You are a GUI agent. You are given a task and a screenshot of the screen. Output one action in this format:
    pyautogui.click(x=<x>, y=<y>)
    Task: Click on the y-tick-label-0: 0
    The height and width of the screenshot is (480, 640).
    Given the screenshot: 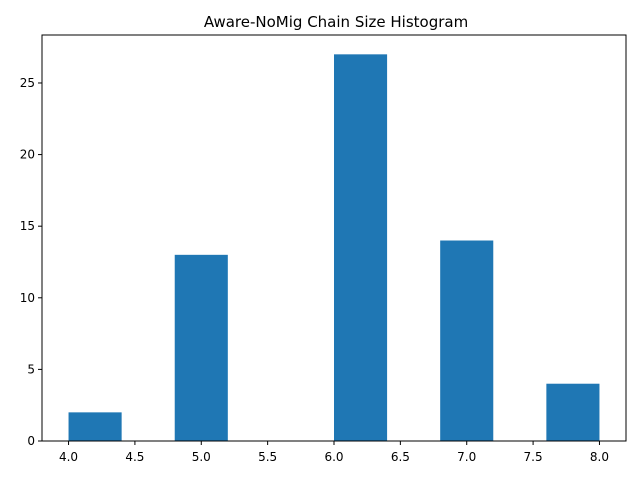 What is the action you would take?
    pyautogui.click(x=31, y=441)
    